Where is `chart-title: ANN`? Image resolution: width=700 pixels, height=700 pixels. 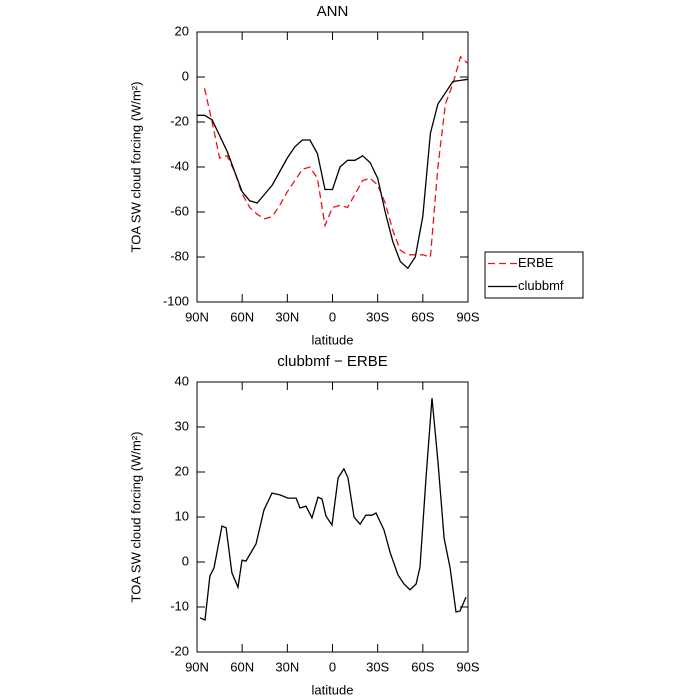
chart-title: ANN is located at coordinates (333, 11).